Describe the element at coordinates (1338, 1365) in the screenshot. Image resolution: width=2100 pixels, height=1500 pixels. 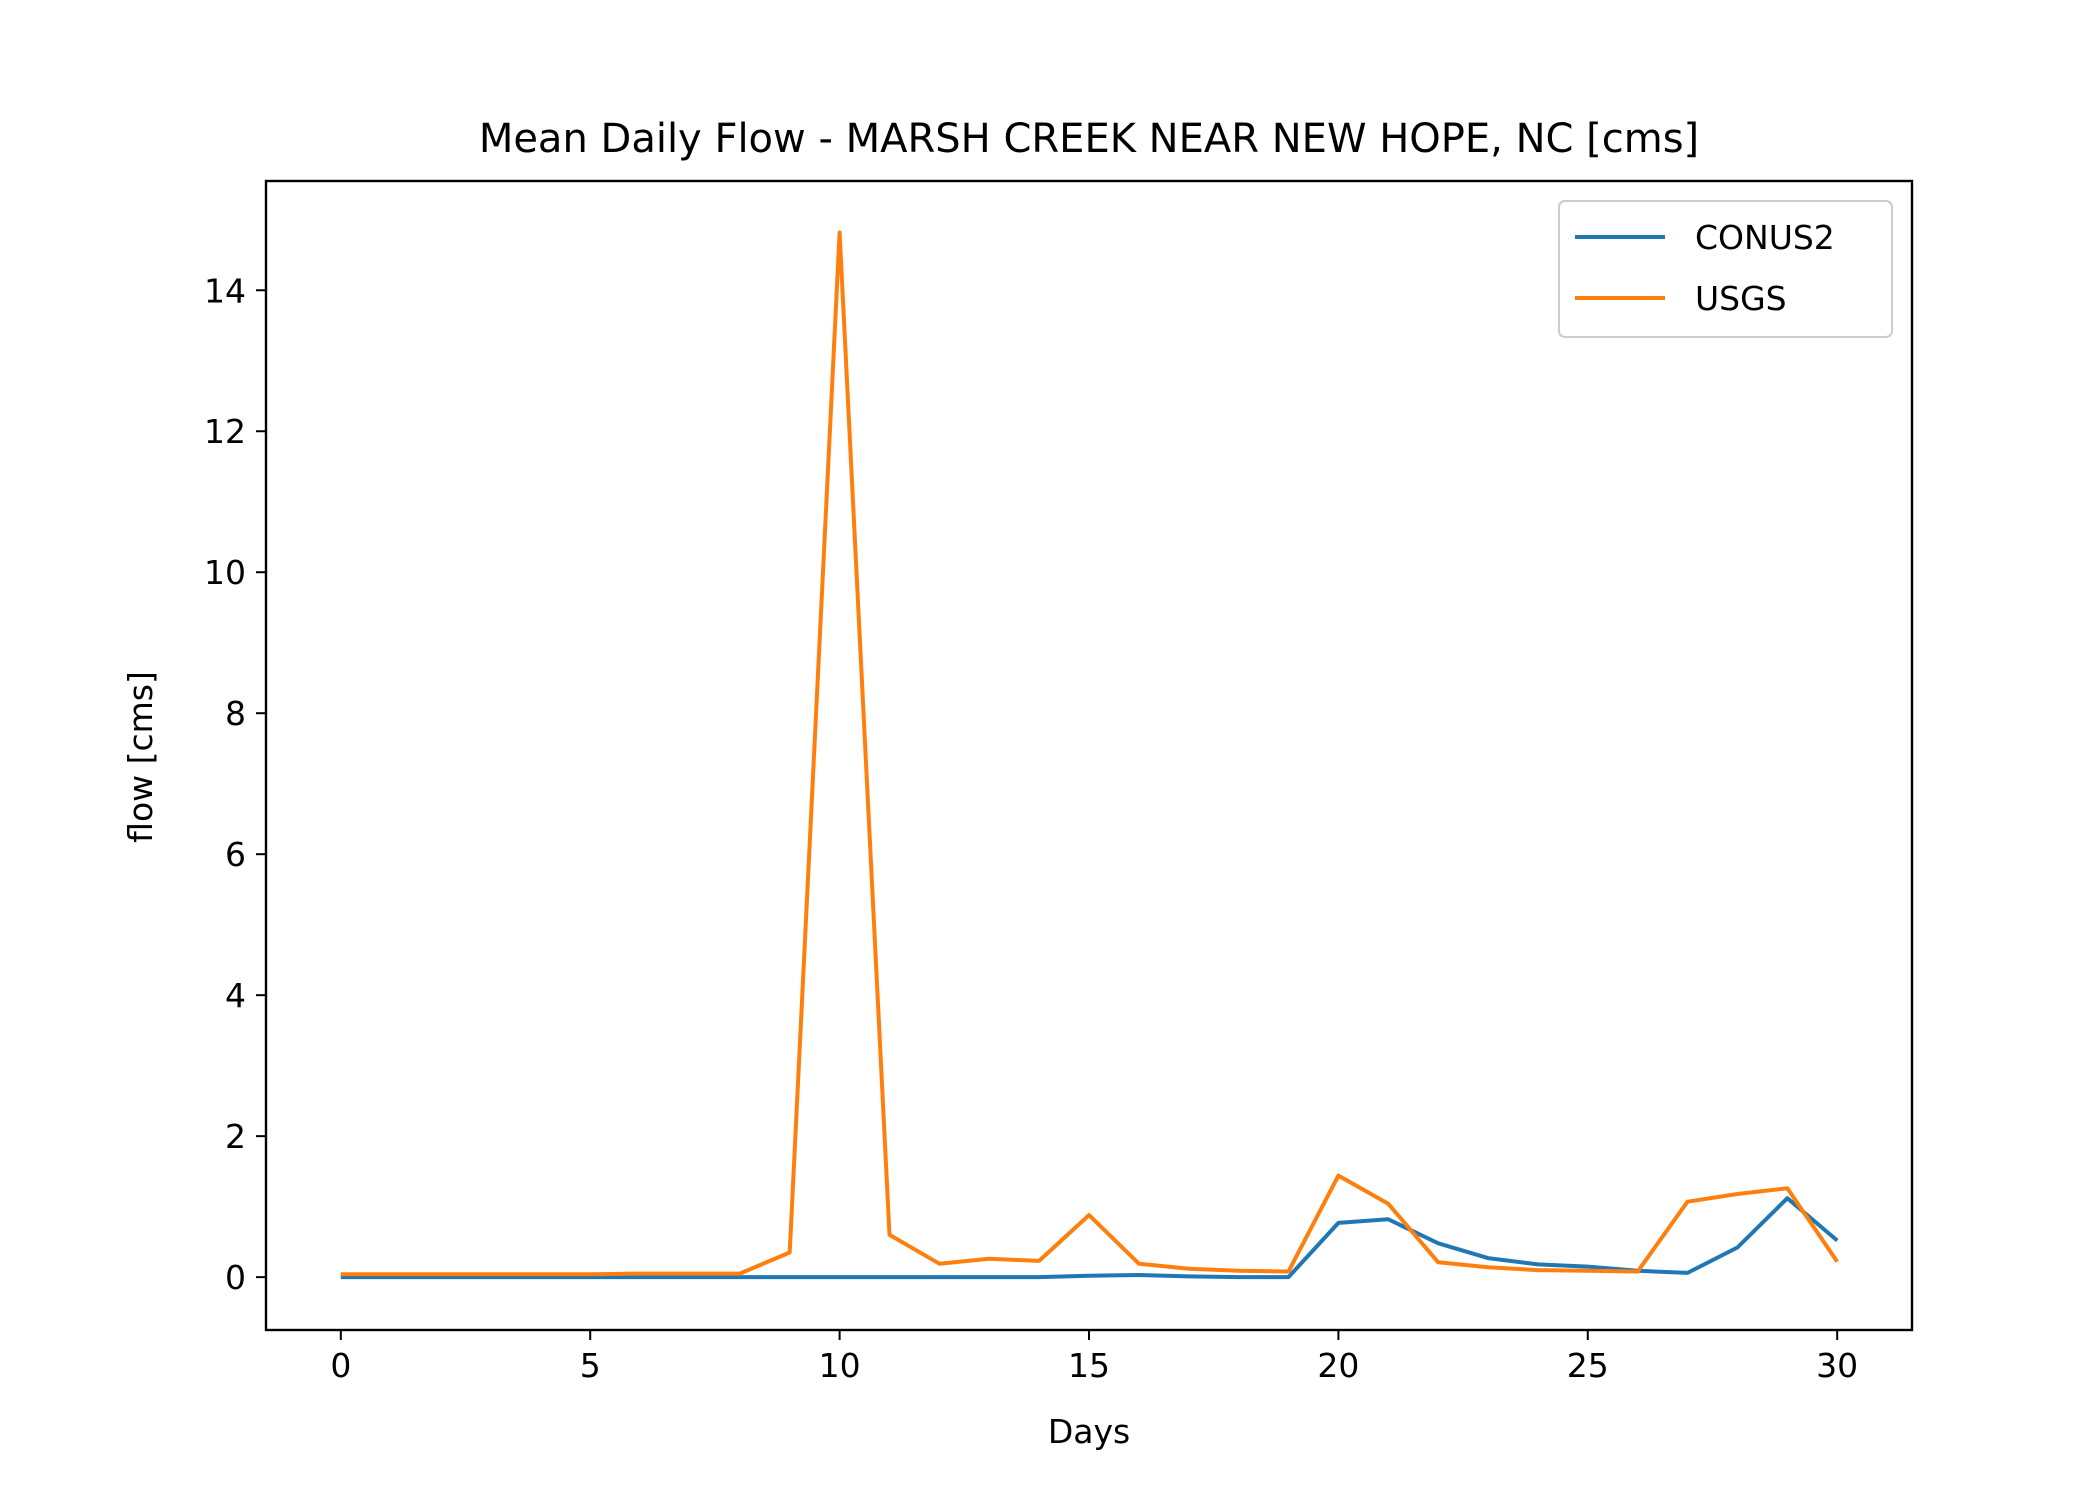
I see `x-tick-label: 20` at that location.